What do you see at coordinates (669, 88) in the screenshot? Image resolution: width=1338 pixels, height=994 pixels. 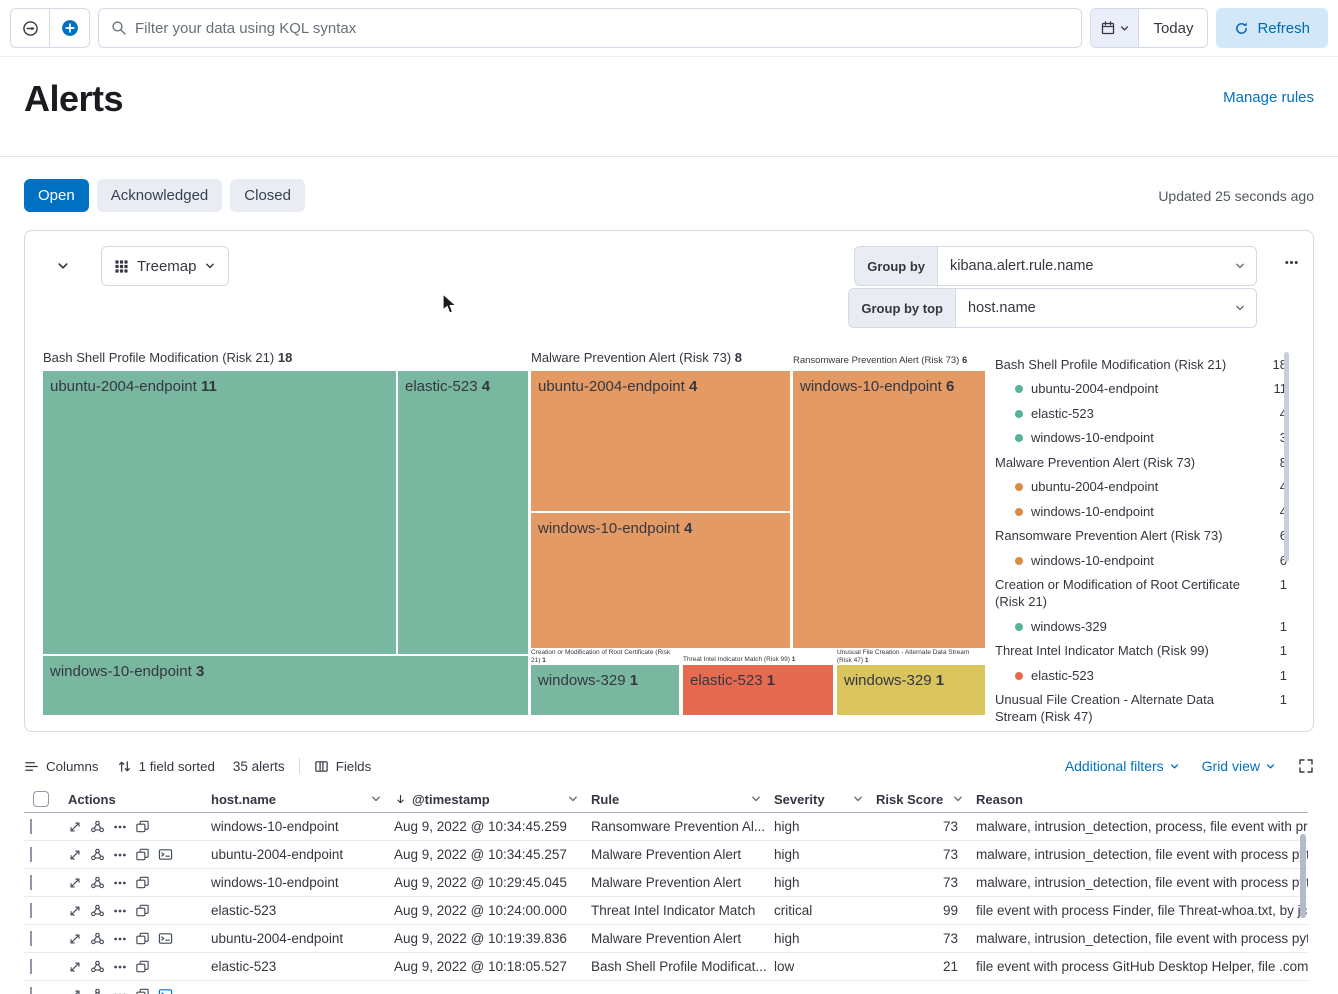 I see `page-header: Alerts Manage rules` at bounding box center [669, 88].